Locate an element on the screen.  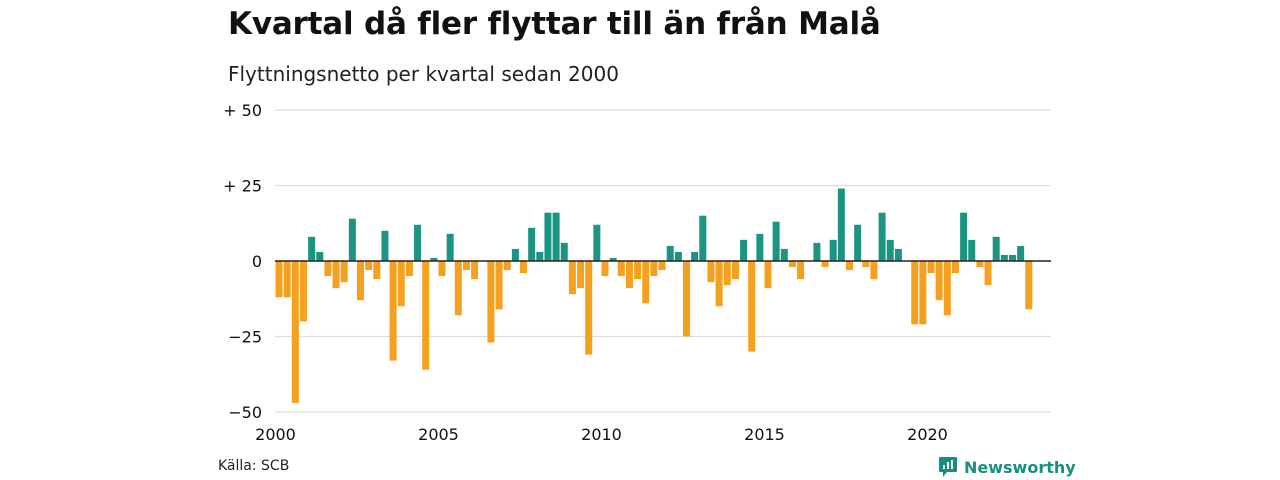
y-tick-label: + 25 is located at coordinates (242, 186).